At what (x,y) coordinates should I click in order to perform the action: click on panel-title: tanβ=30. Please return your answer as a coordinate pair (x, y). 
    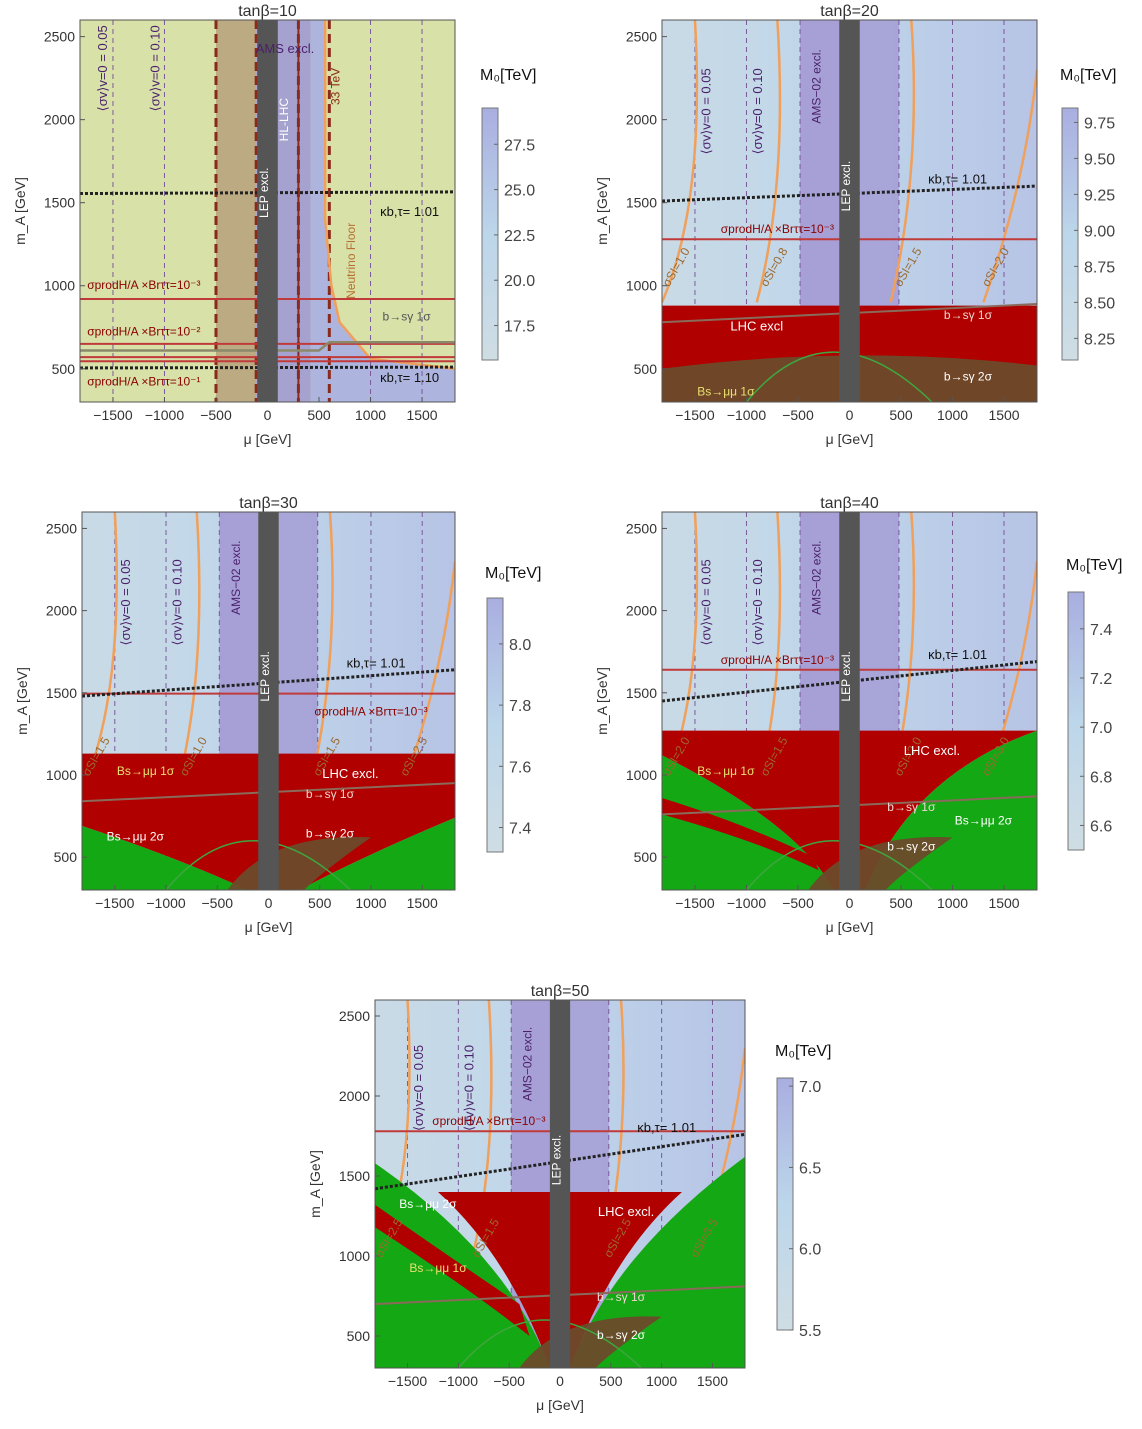
    Looking at the image, I should click on (268, 503).